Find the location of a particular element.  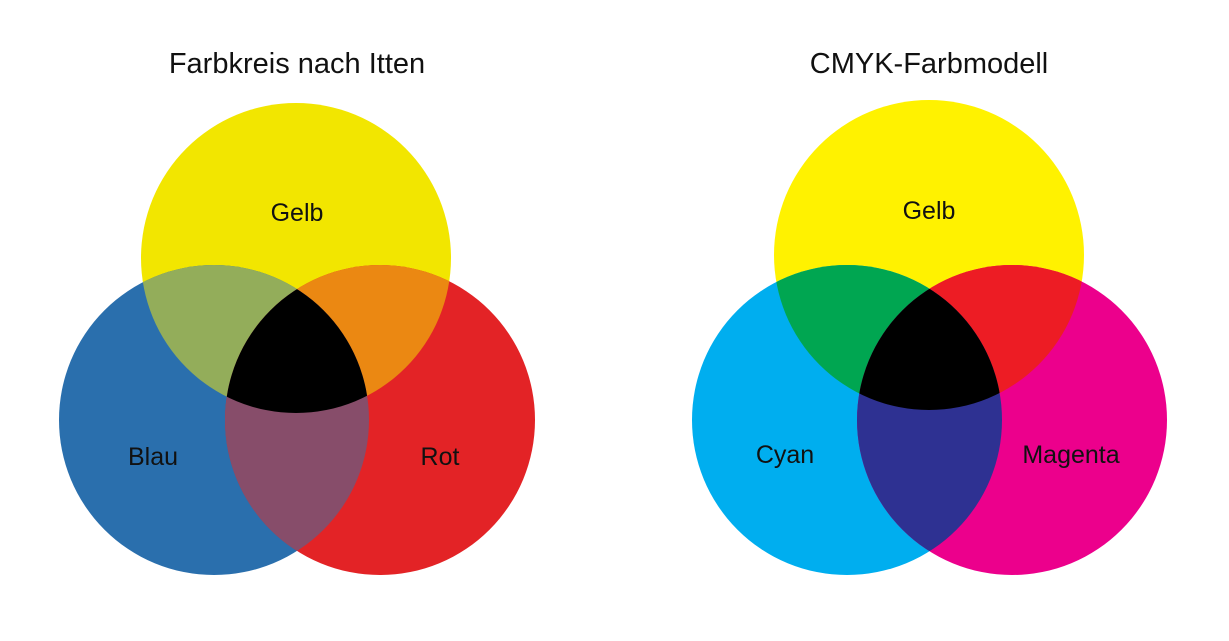

overlap-gelb-rot is located at coordinates (338, 339).